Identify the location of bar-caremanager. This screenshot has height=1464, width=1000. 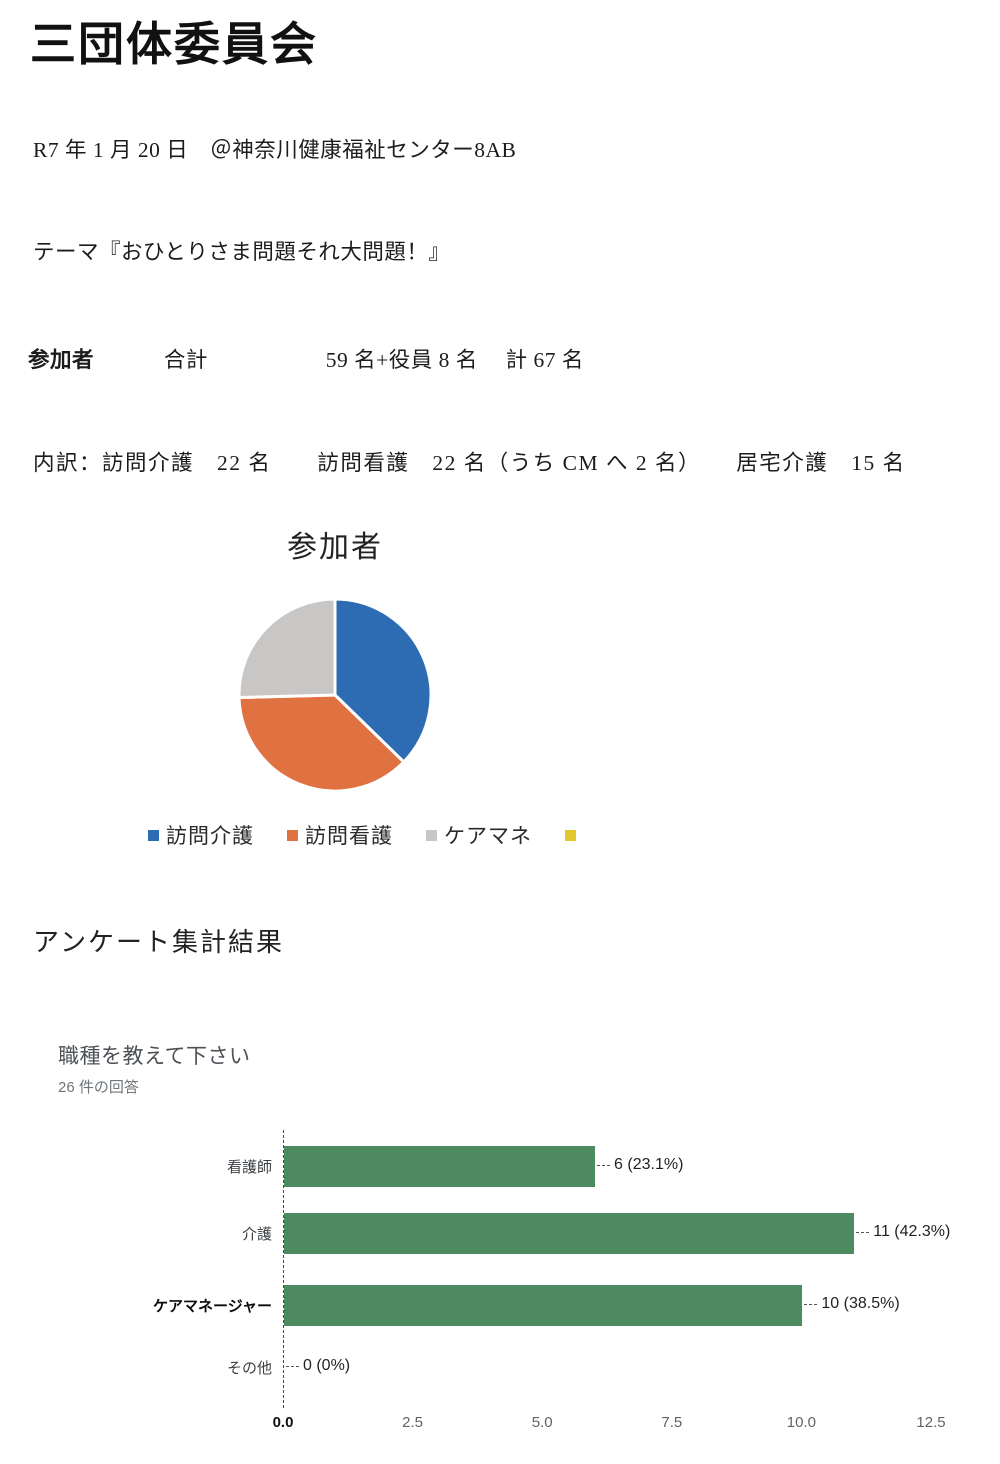
(543, 1305).